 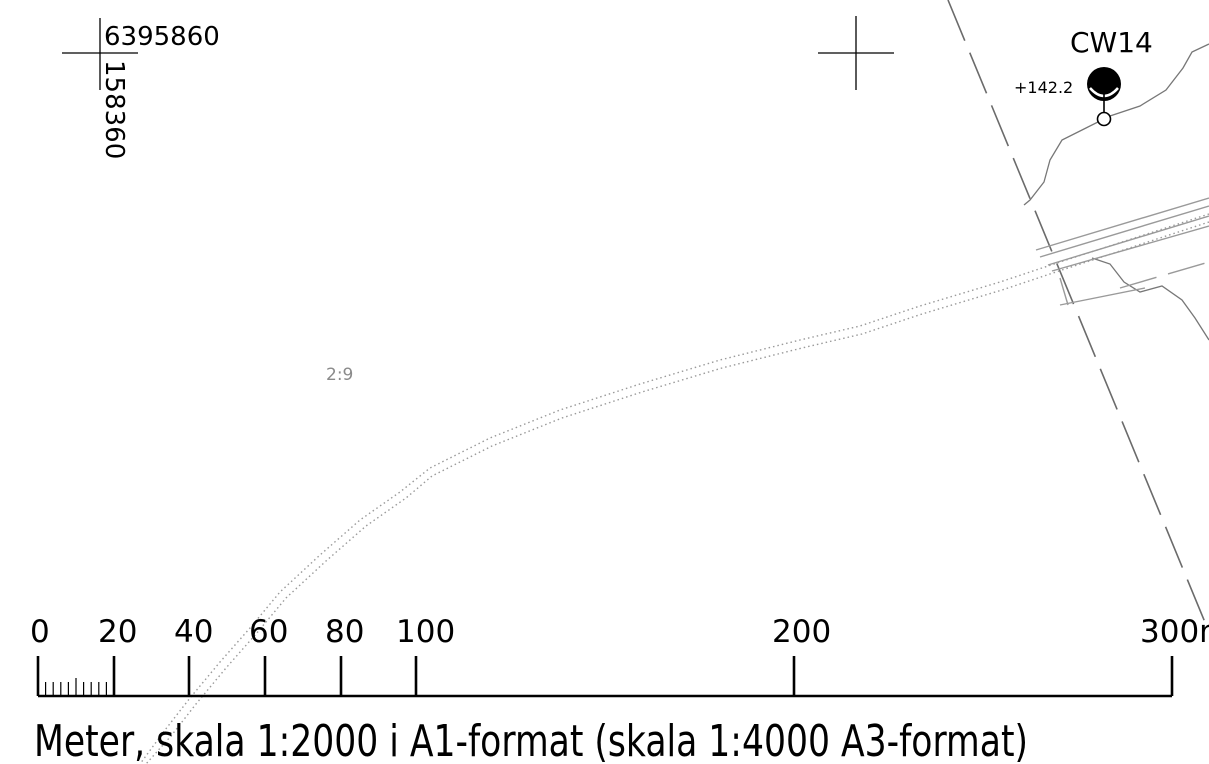 I want to click on parcel-label: 2:9, so click(x=339, y=375).